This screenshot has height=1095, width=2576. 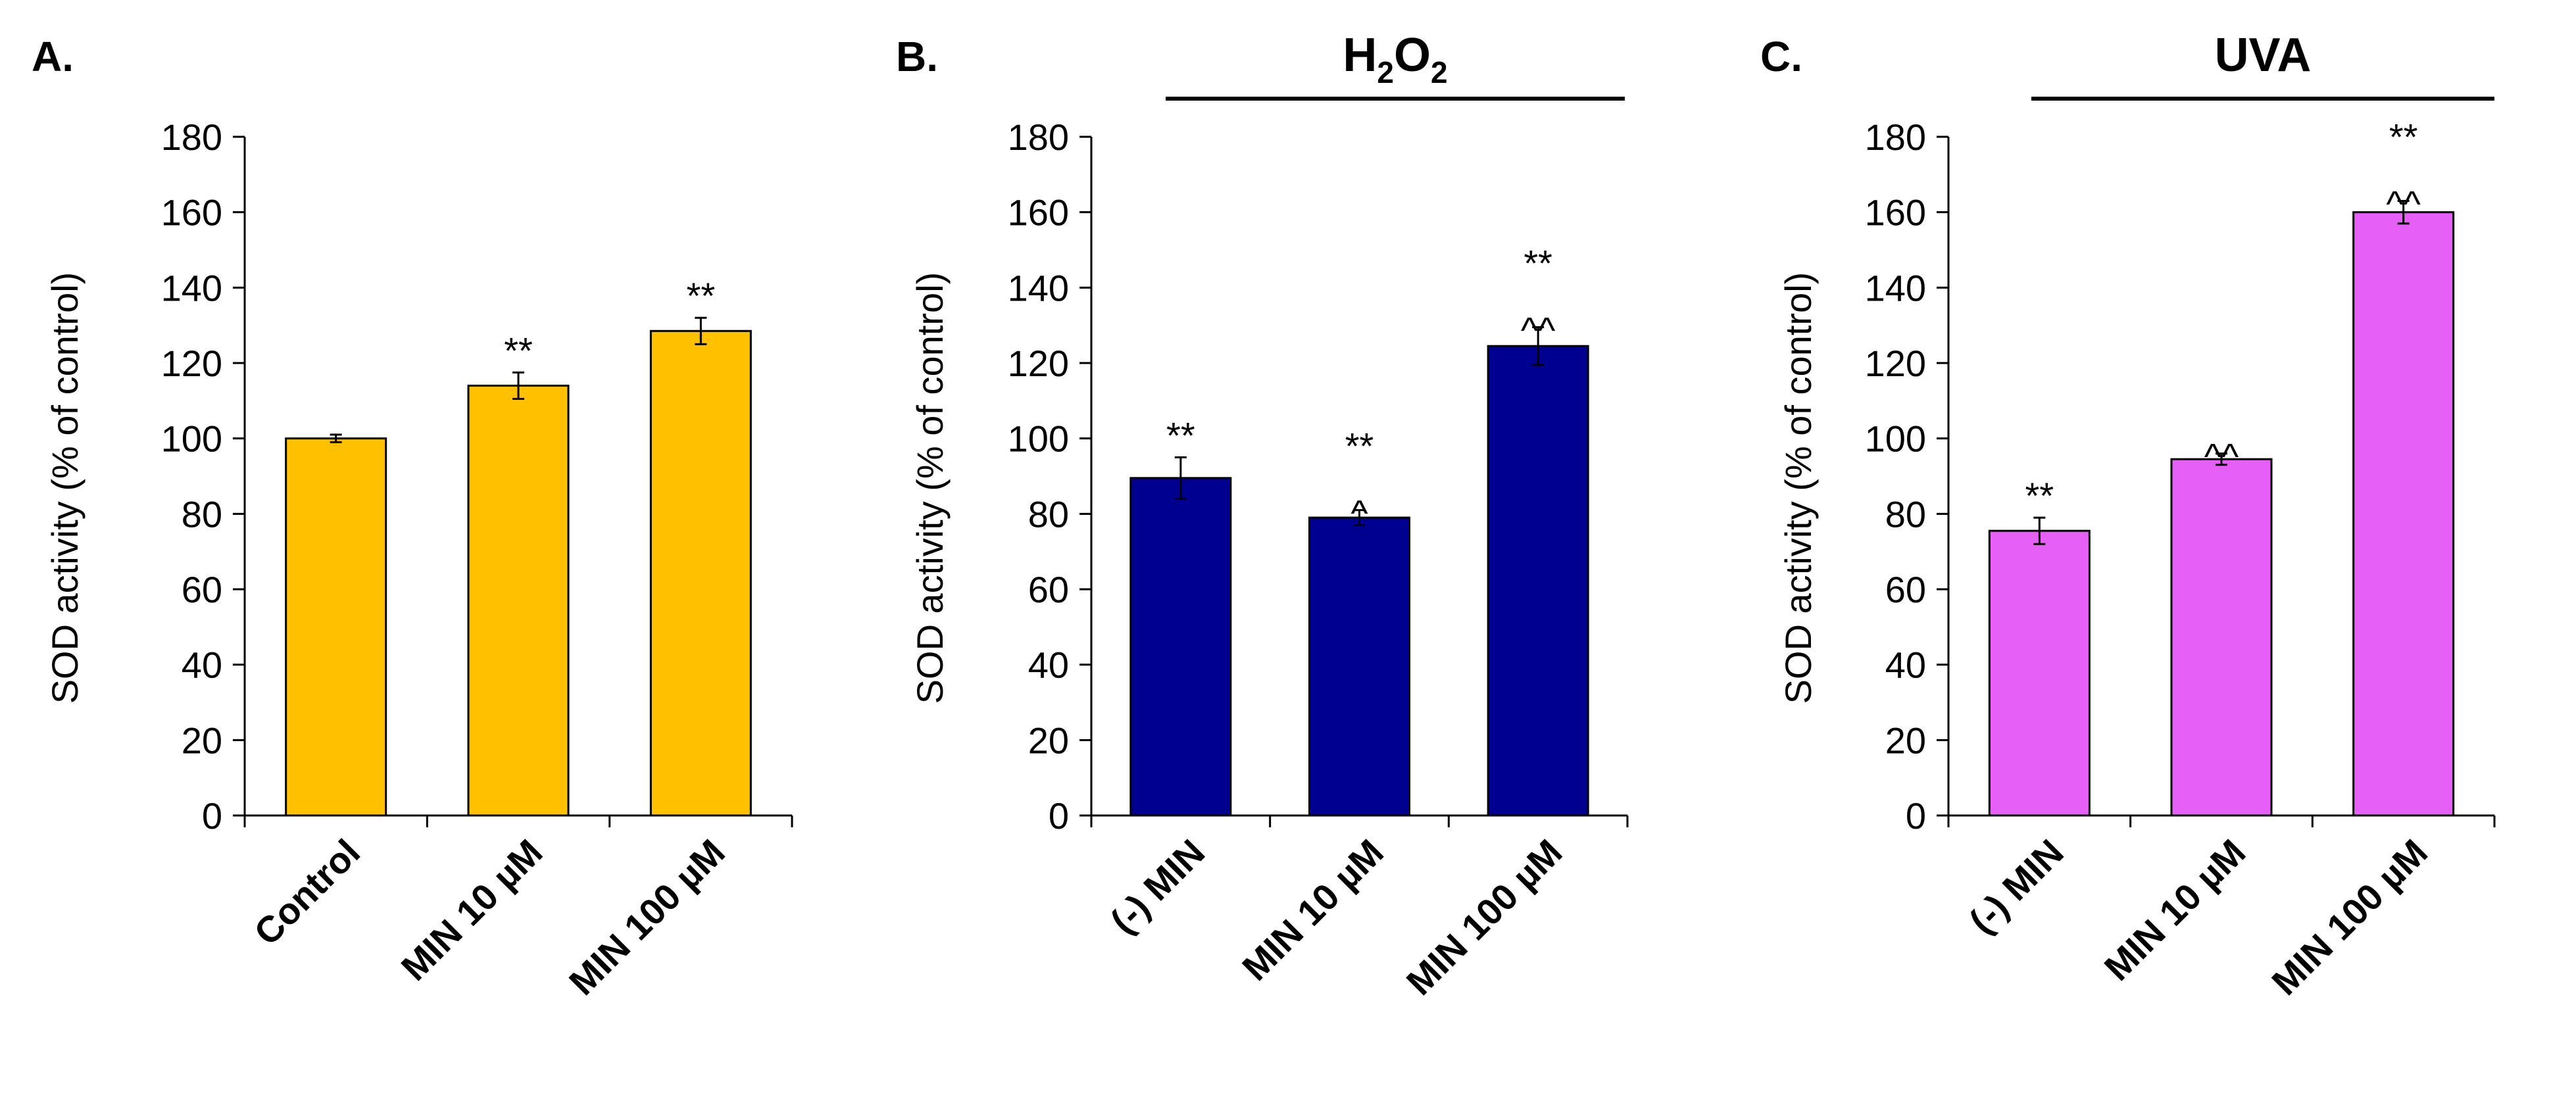 What do you see at coordinates (307, 892) in the screenshot?
I see `category-label: Control` at bounding box center [307, 892].